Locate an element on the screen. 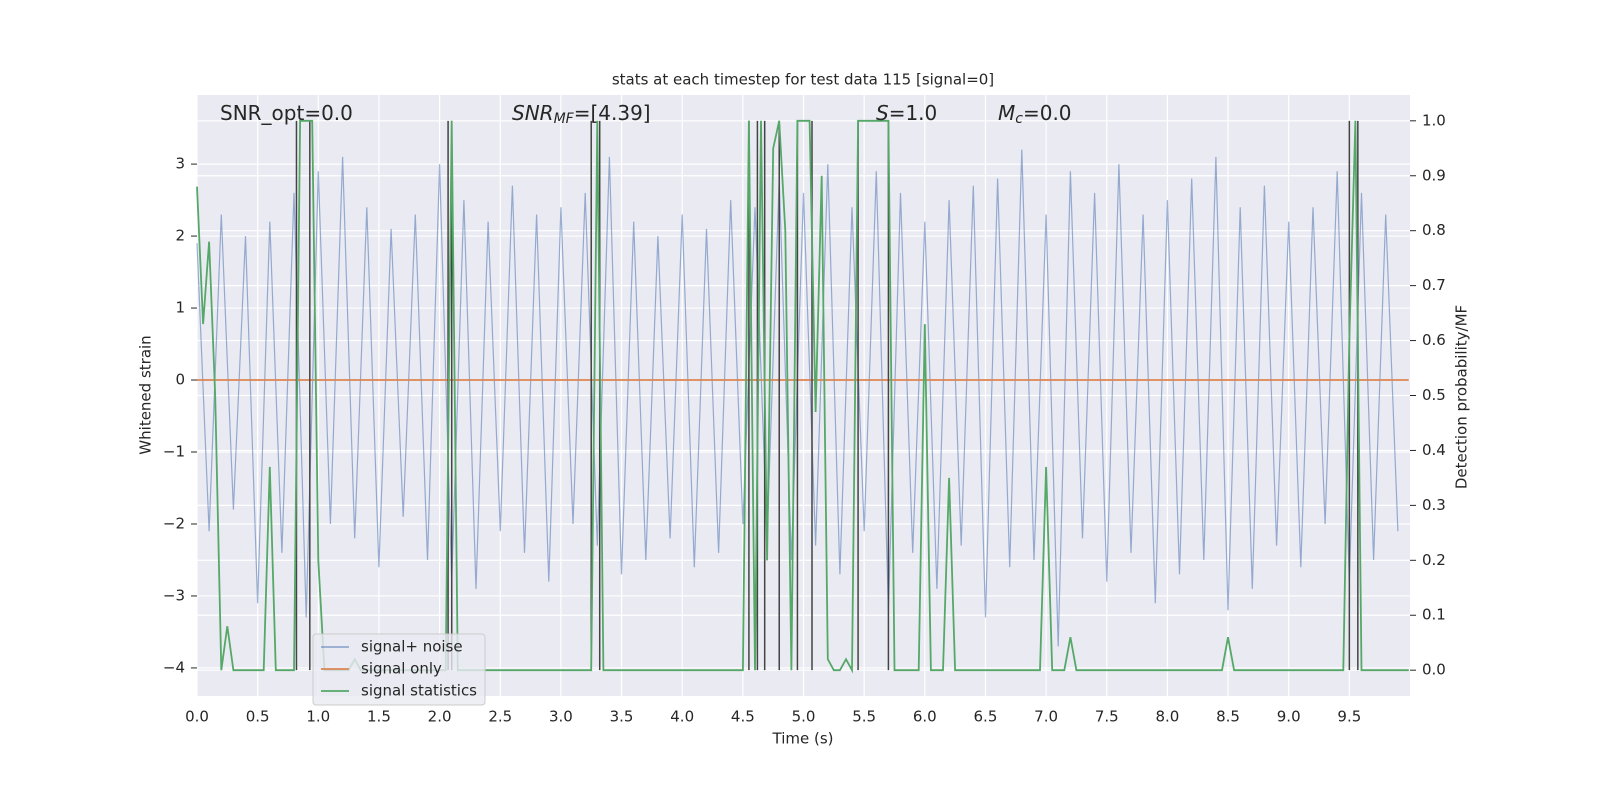 This screenshot has width=1600, height=800. annotation-part: S is located at coordinates (882, 113).